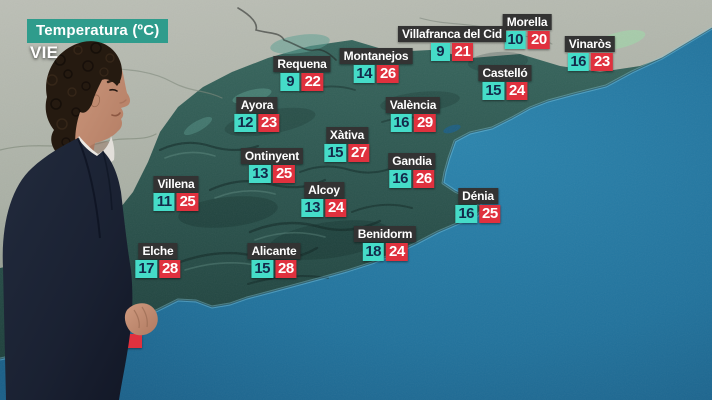 This screenshot has width=712, height=400. I want to click on city-label: València 16 29, so click(413, 114).